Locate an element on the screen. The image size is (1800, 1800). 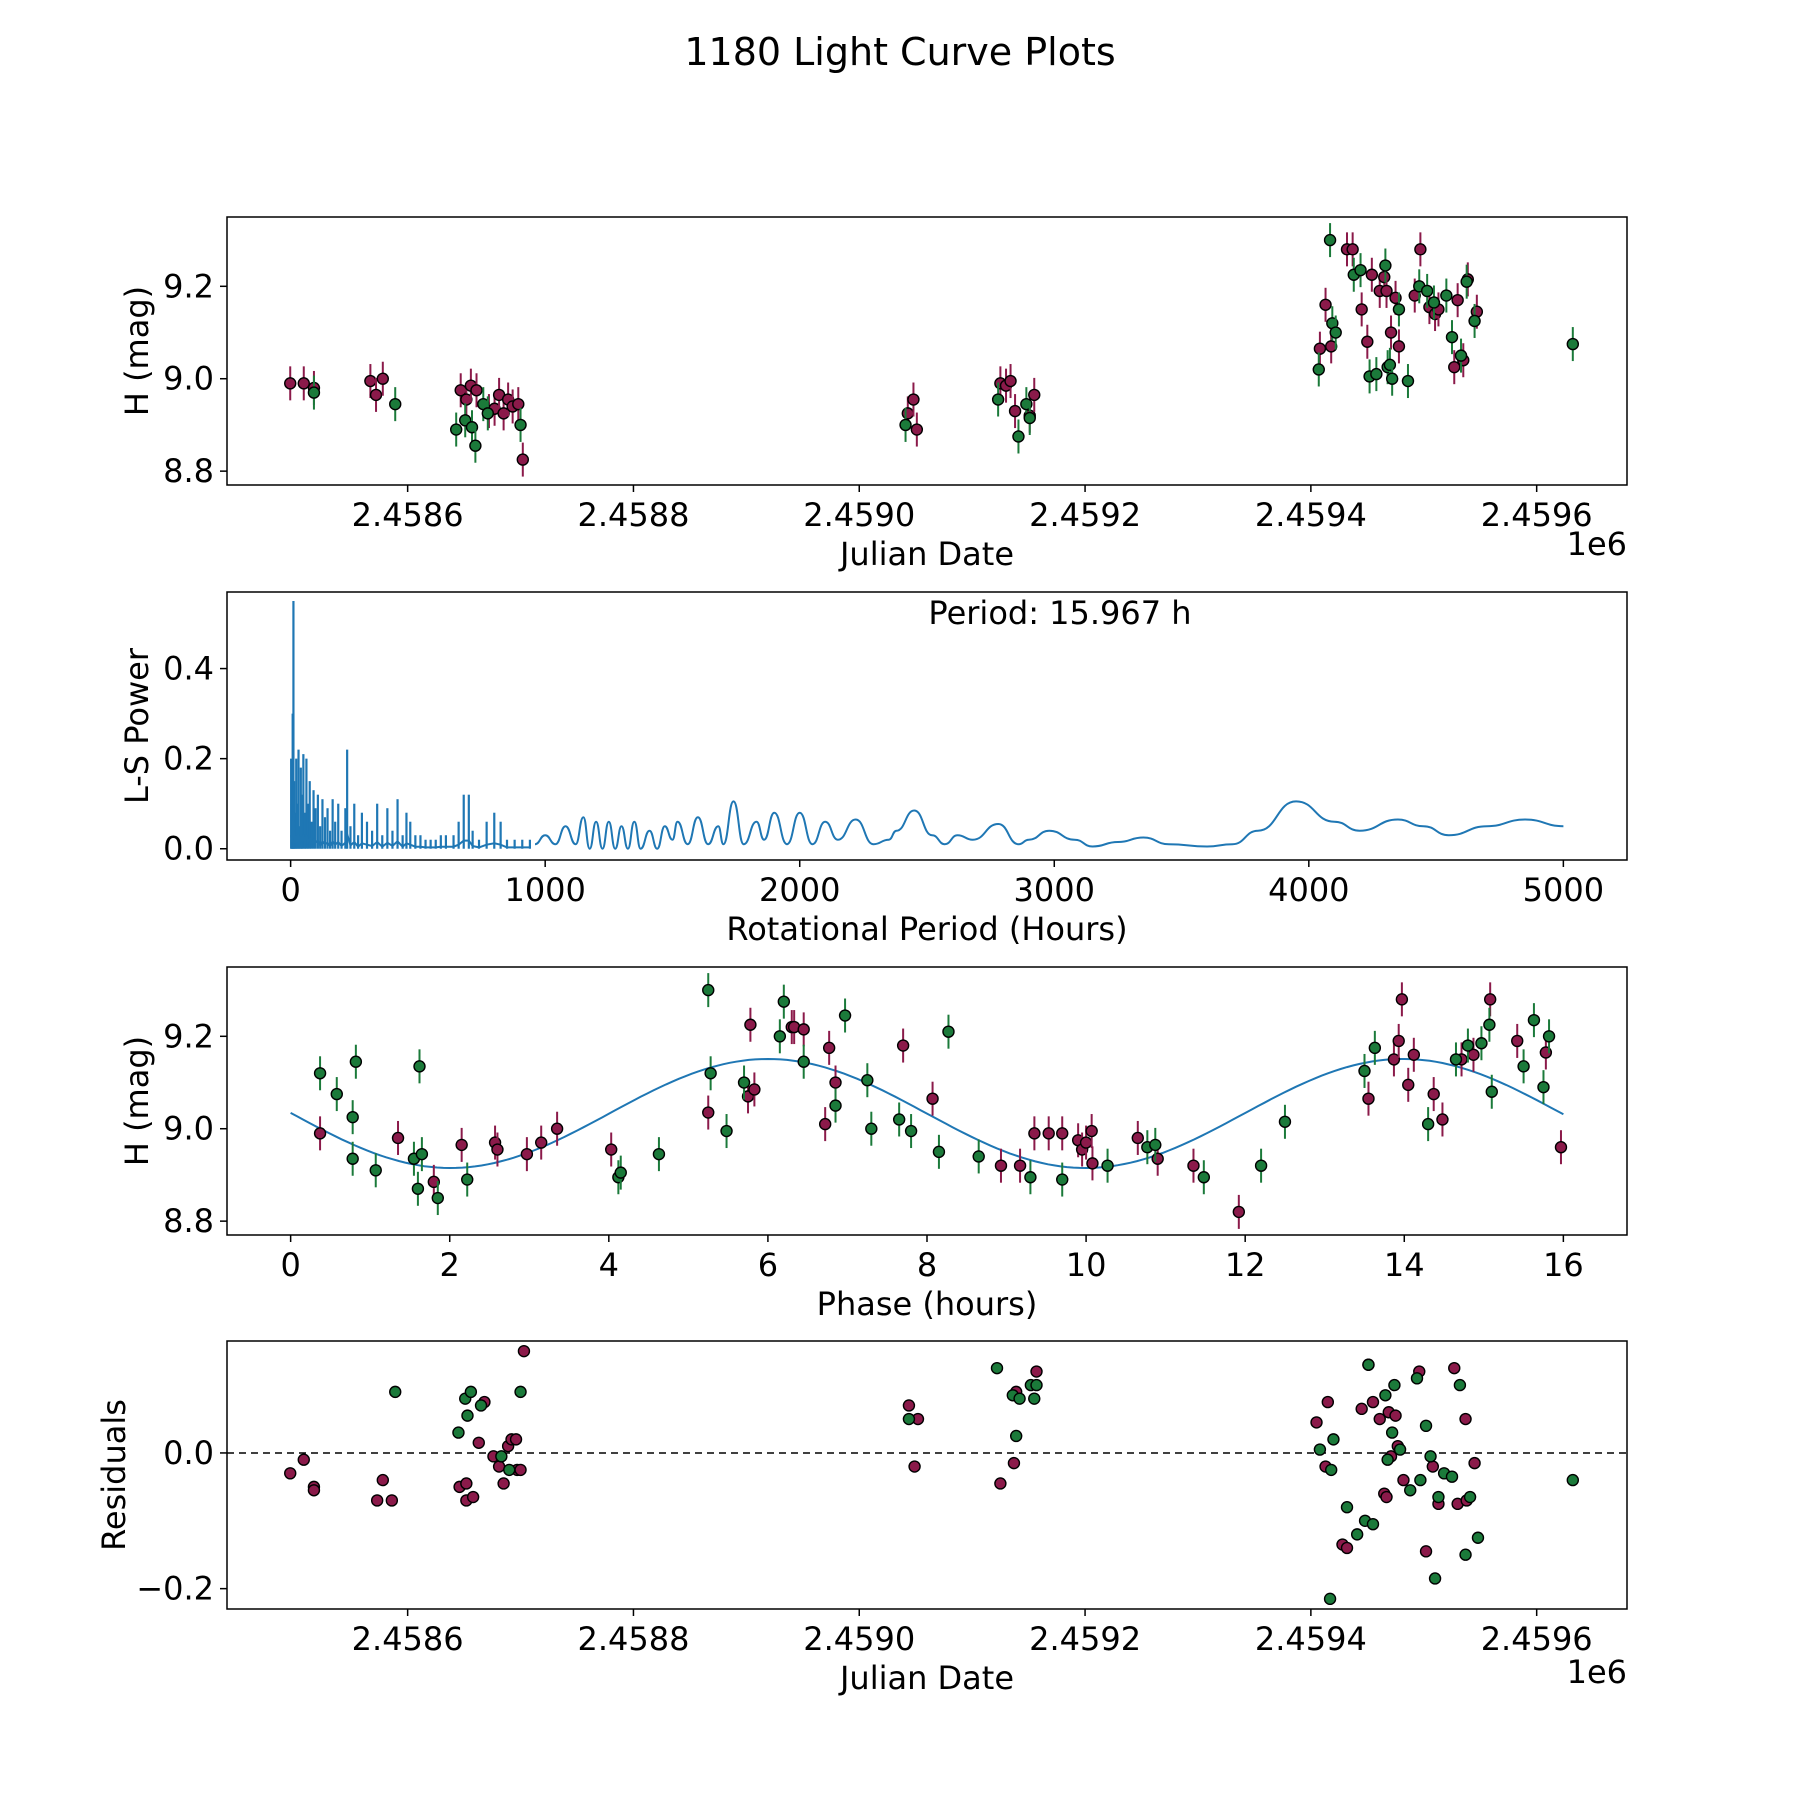
phase-xtick-label-4: 8 is located at coordinates (927, 1265).